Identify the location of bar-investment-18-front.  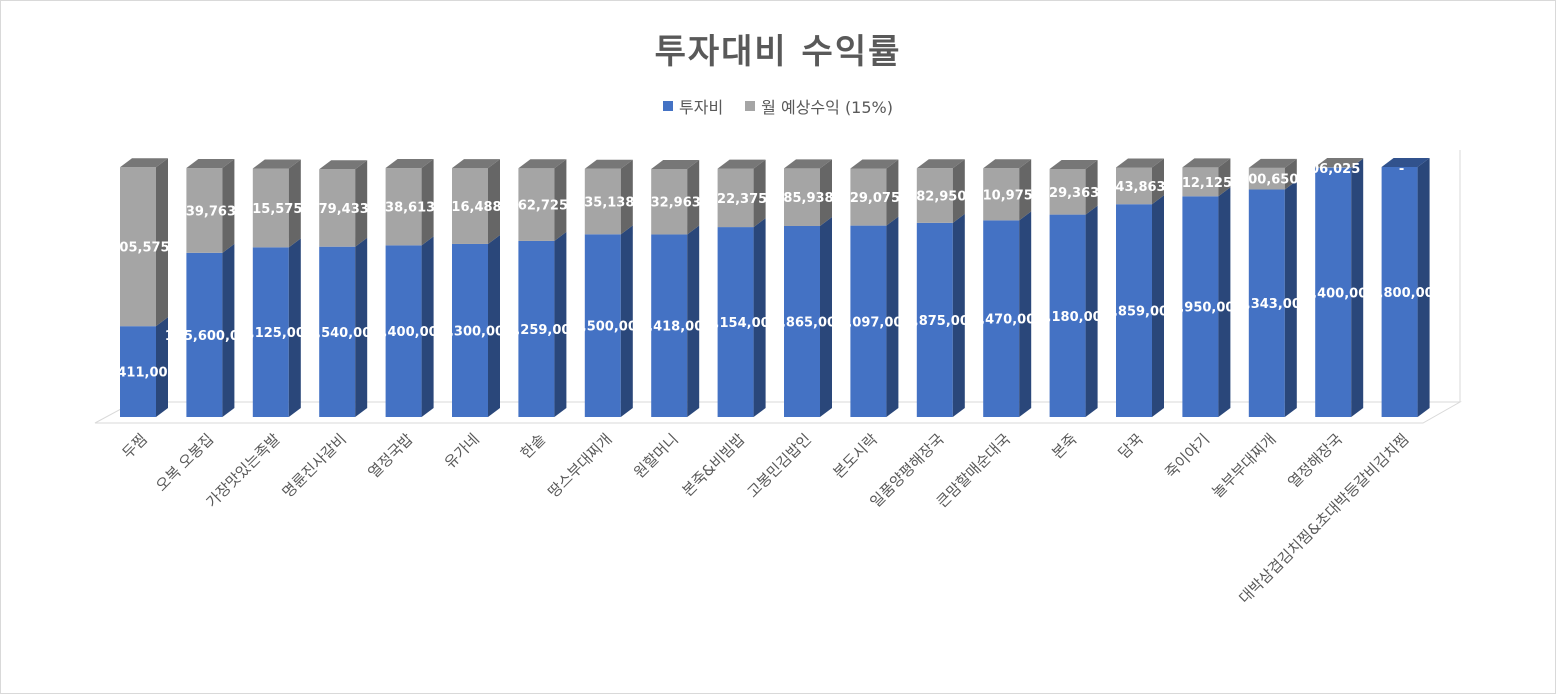
(1266, 303).